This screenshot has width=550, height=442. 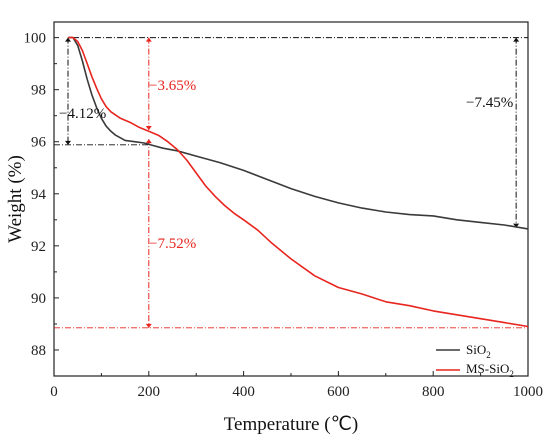 What do you see at coordinates (148, 84) in the screenshot?
I see `arrow-ms-first` at bounding box center [148, 84].